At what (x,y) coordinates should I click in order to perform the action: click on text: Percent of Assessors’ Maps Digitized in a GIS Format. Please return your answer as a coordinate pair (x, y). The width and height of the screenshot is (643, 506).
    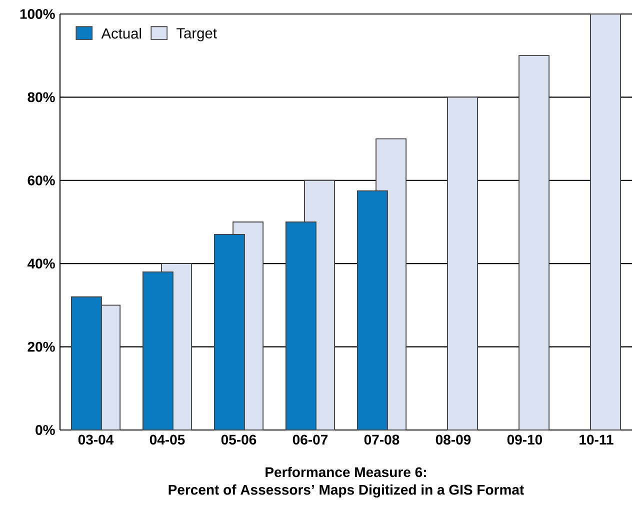
    Looking at the image, I should click on (346, 491).